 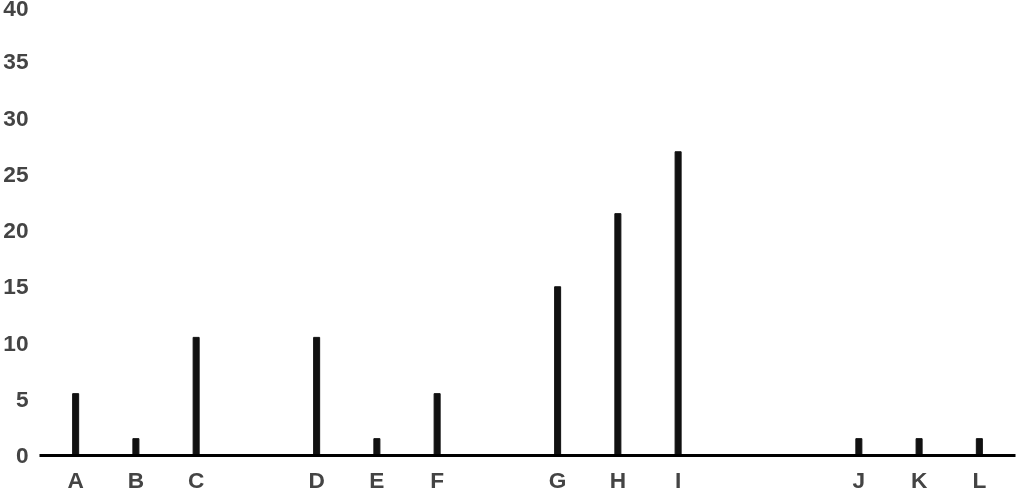 I want to click on y-tick-label: 20, so click(x=16, y=230).